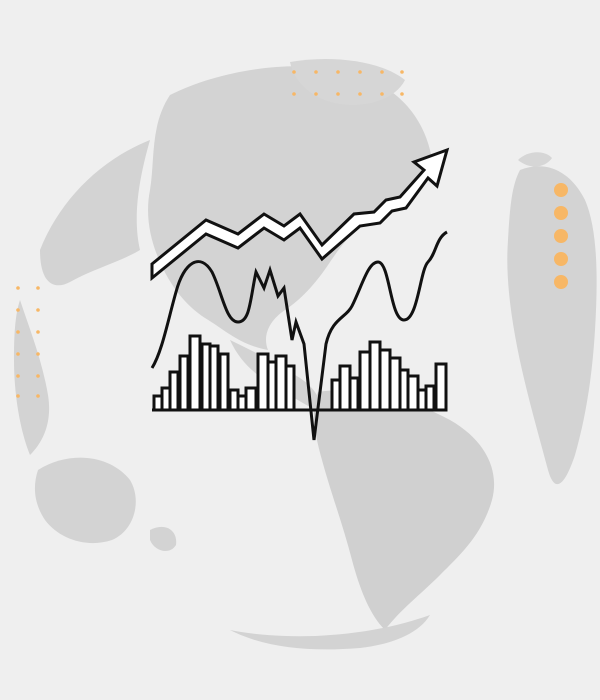 The width and height of the screenshot is (600, 700). I want to click on oceania-island, so click(163, 539).